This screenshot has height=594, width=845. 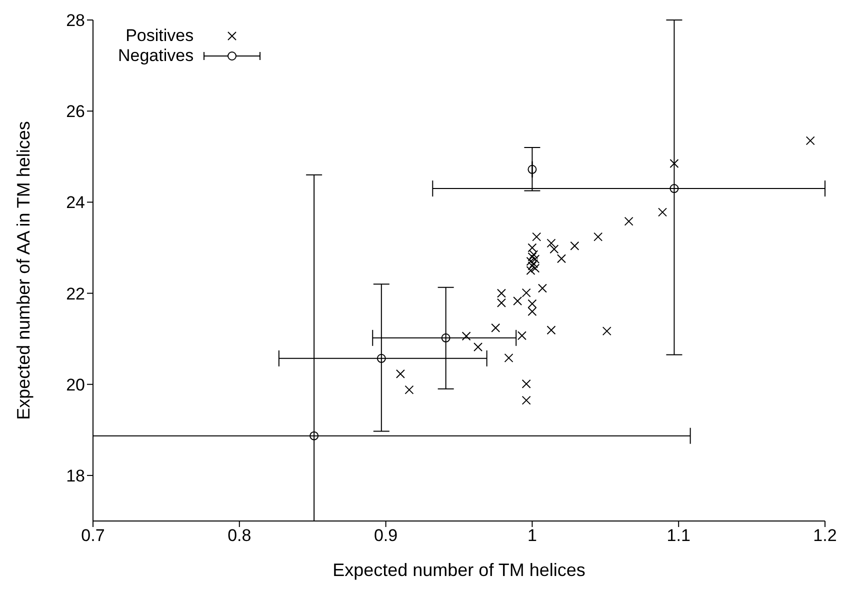 I want to click on x-tick-label: 1.2, so click(x=825, y=536).